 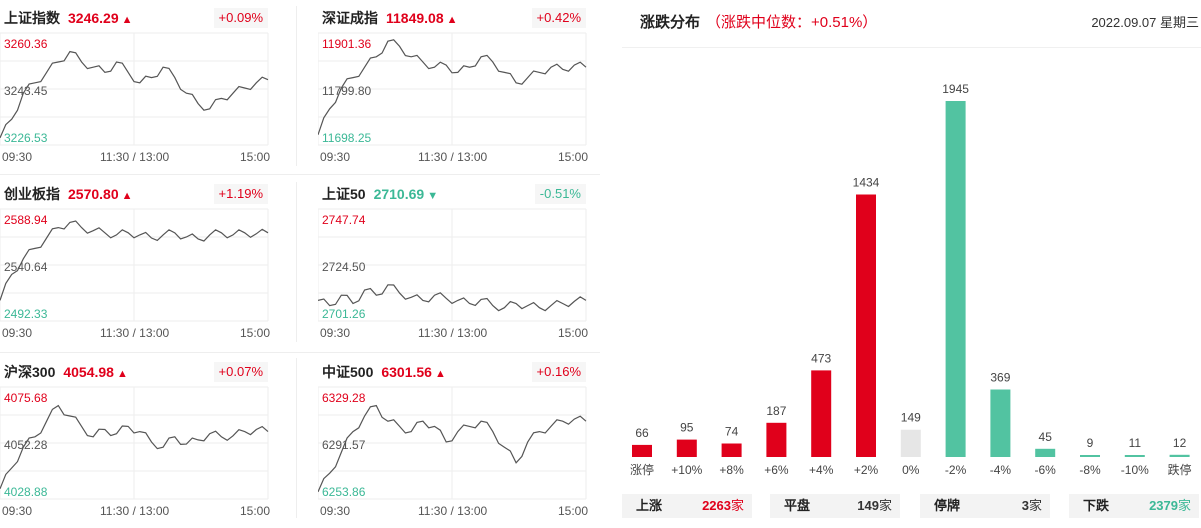 I want to click on summary-value: 2379家, so click(x=1170, y=505).